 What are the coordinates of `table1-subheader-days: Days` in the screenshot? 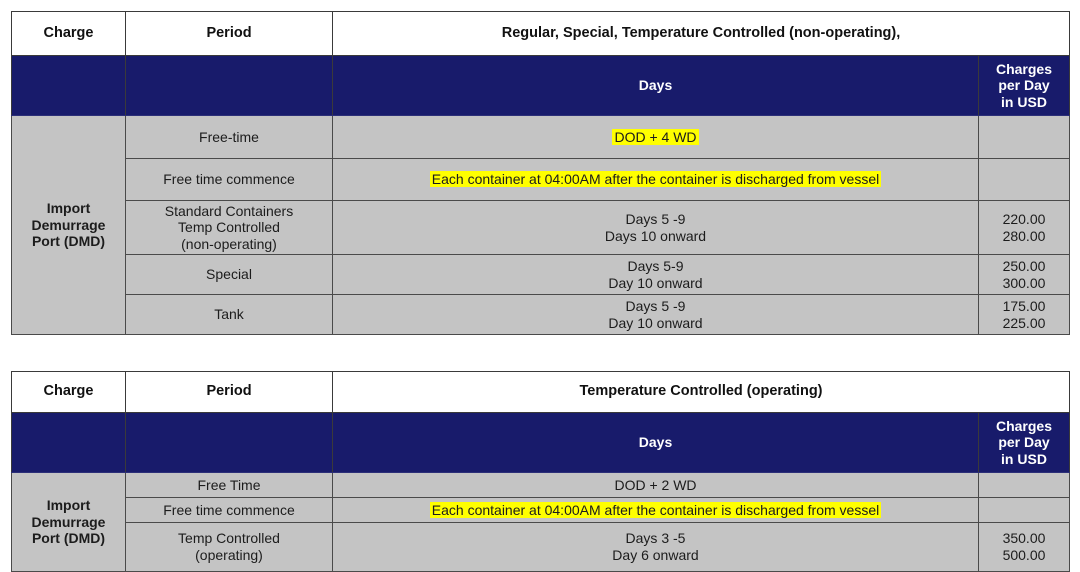 It's located at (655, 85).